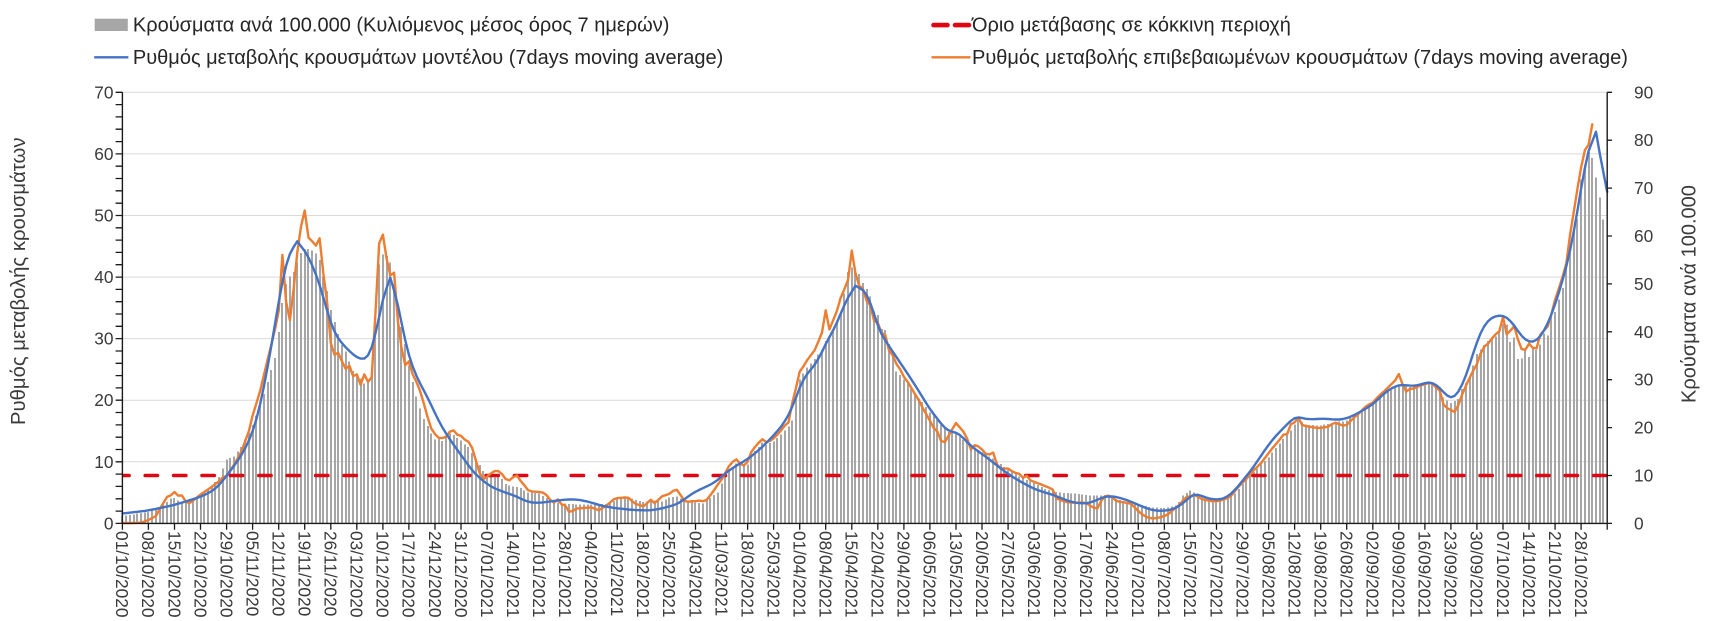 The height and width of the screenshot is (621, 1712). Describe the element at coordinates (357, 574) in the screenshot. I see `svg-text: 03/12/2020` at that location.